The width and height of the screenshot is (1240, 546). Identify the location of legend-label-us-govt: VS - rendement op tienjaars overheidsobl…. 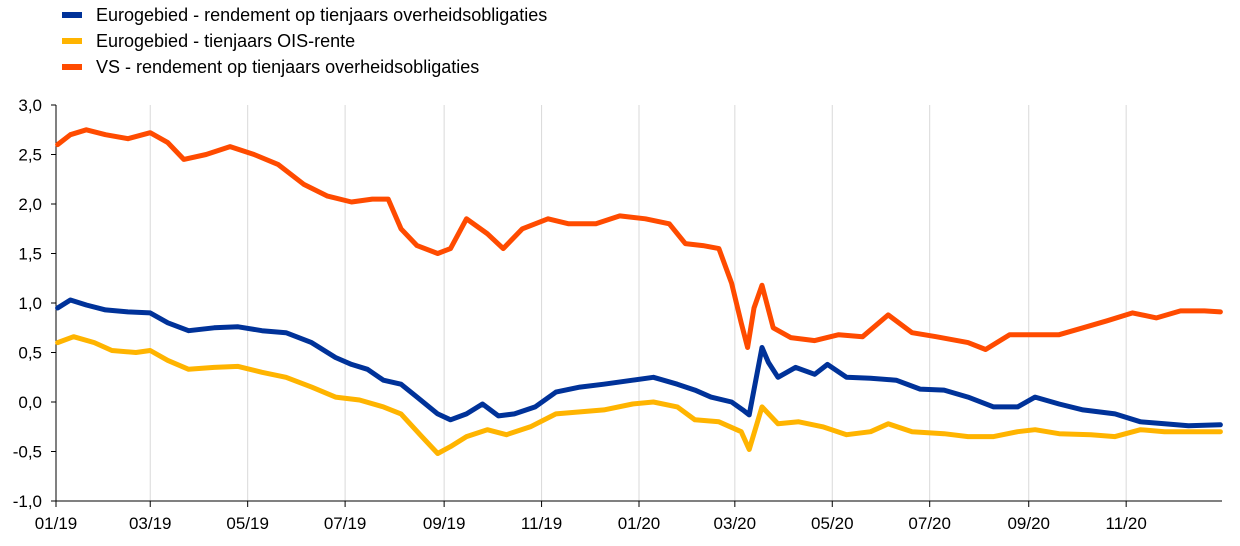
(288, 66).